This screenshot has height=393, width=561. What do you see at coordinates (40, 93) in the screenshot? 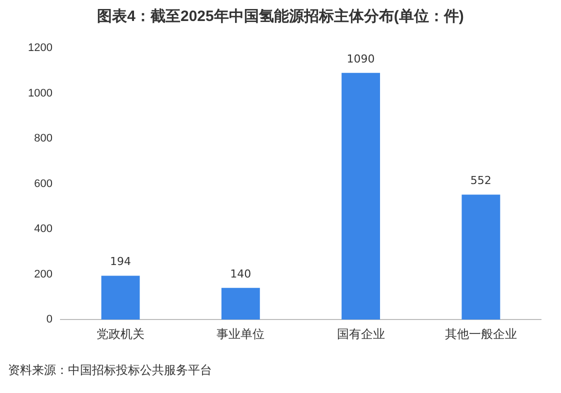
I see `y-tick-label: 1000` at bounding box center [40, 93].